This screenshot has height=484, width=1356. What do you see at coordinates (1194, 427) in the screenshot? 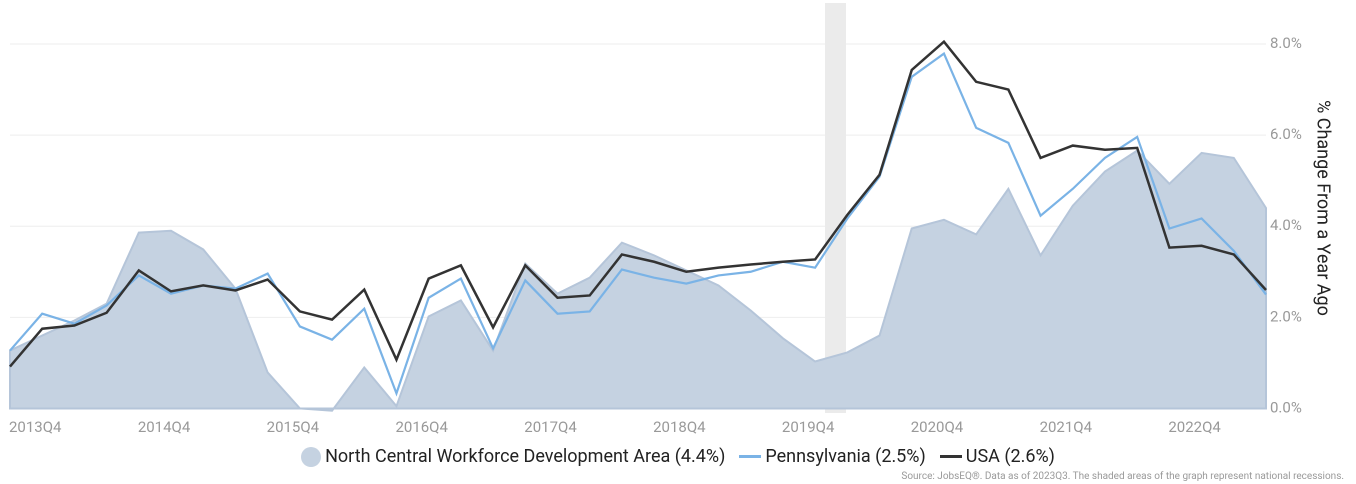
I see `x-tick-label: 2022Q4` at bounding box center [1194, 427].